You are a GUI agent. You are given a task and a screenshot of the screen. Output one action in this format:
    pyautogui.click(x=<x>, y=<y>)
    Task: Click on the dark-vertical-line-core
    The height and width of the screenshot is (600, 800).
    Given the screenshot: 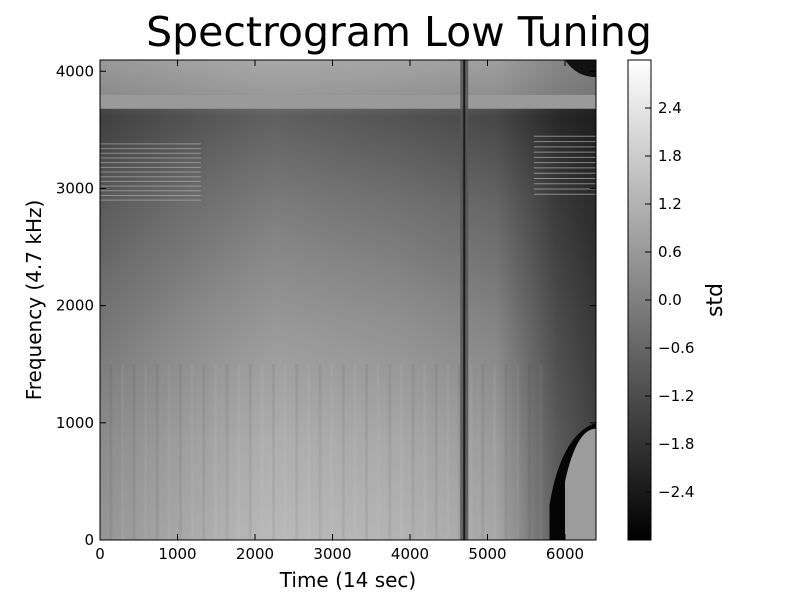 What is the action you would take?
    pyautogui.click(x=464, y=300)
    